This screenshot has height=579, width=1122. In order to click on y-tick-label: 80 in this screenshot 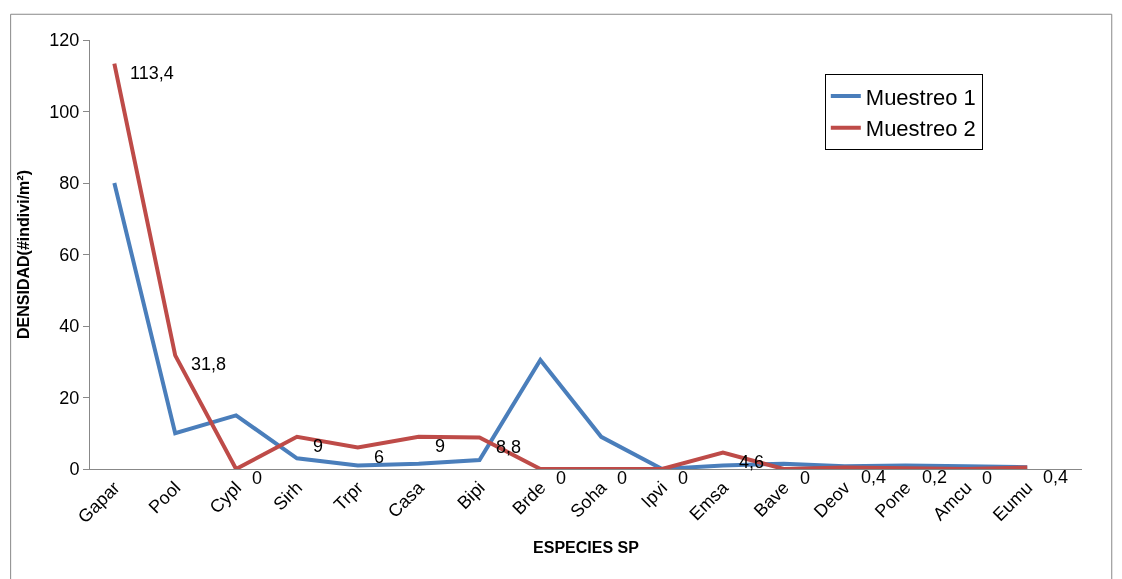, I will do `click(69, 183)`.